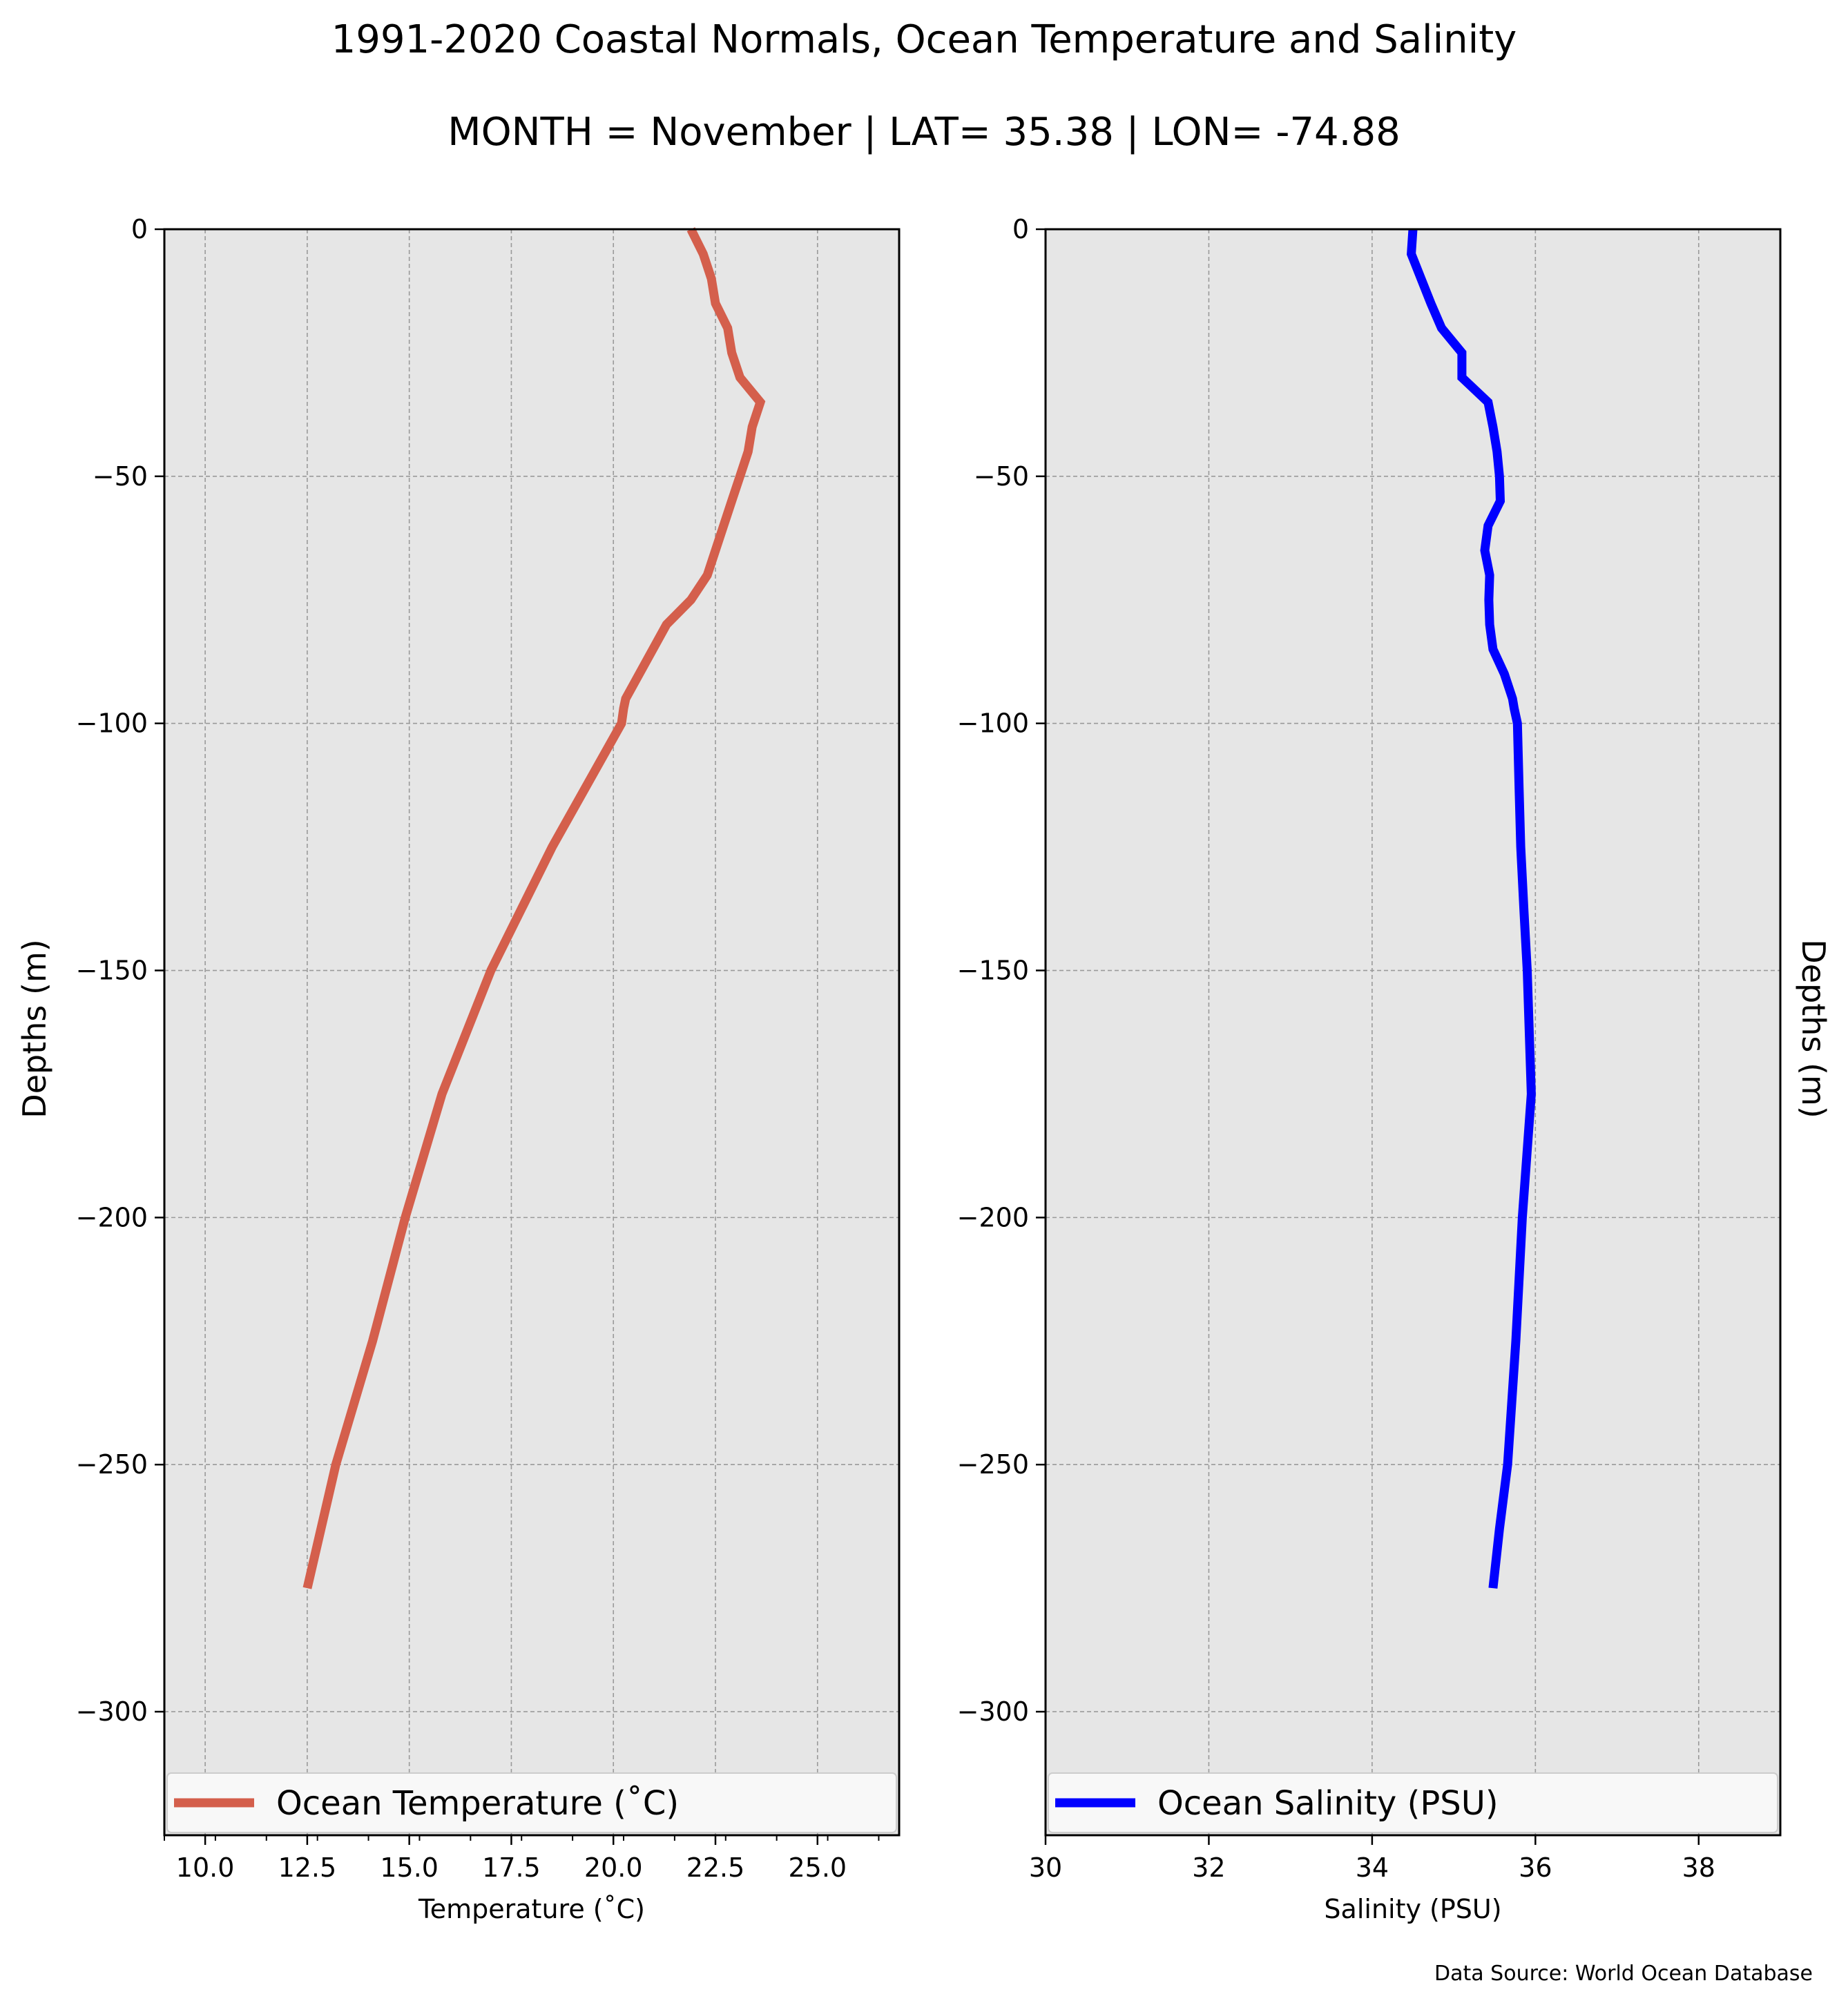  I want to click on temp-x-tick-label: 20.0, so click(613, 1868).